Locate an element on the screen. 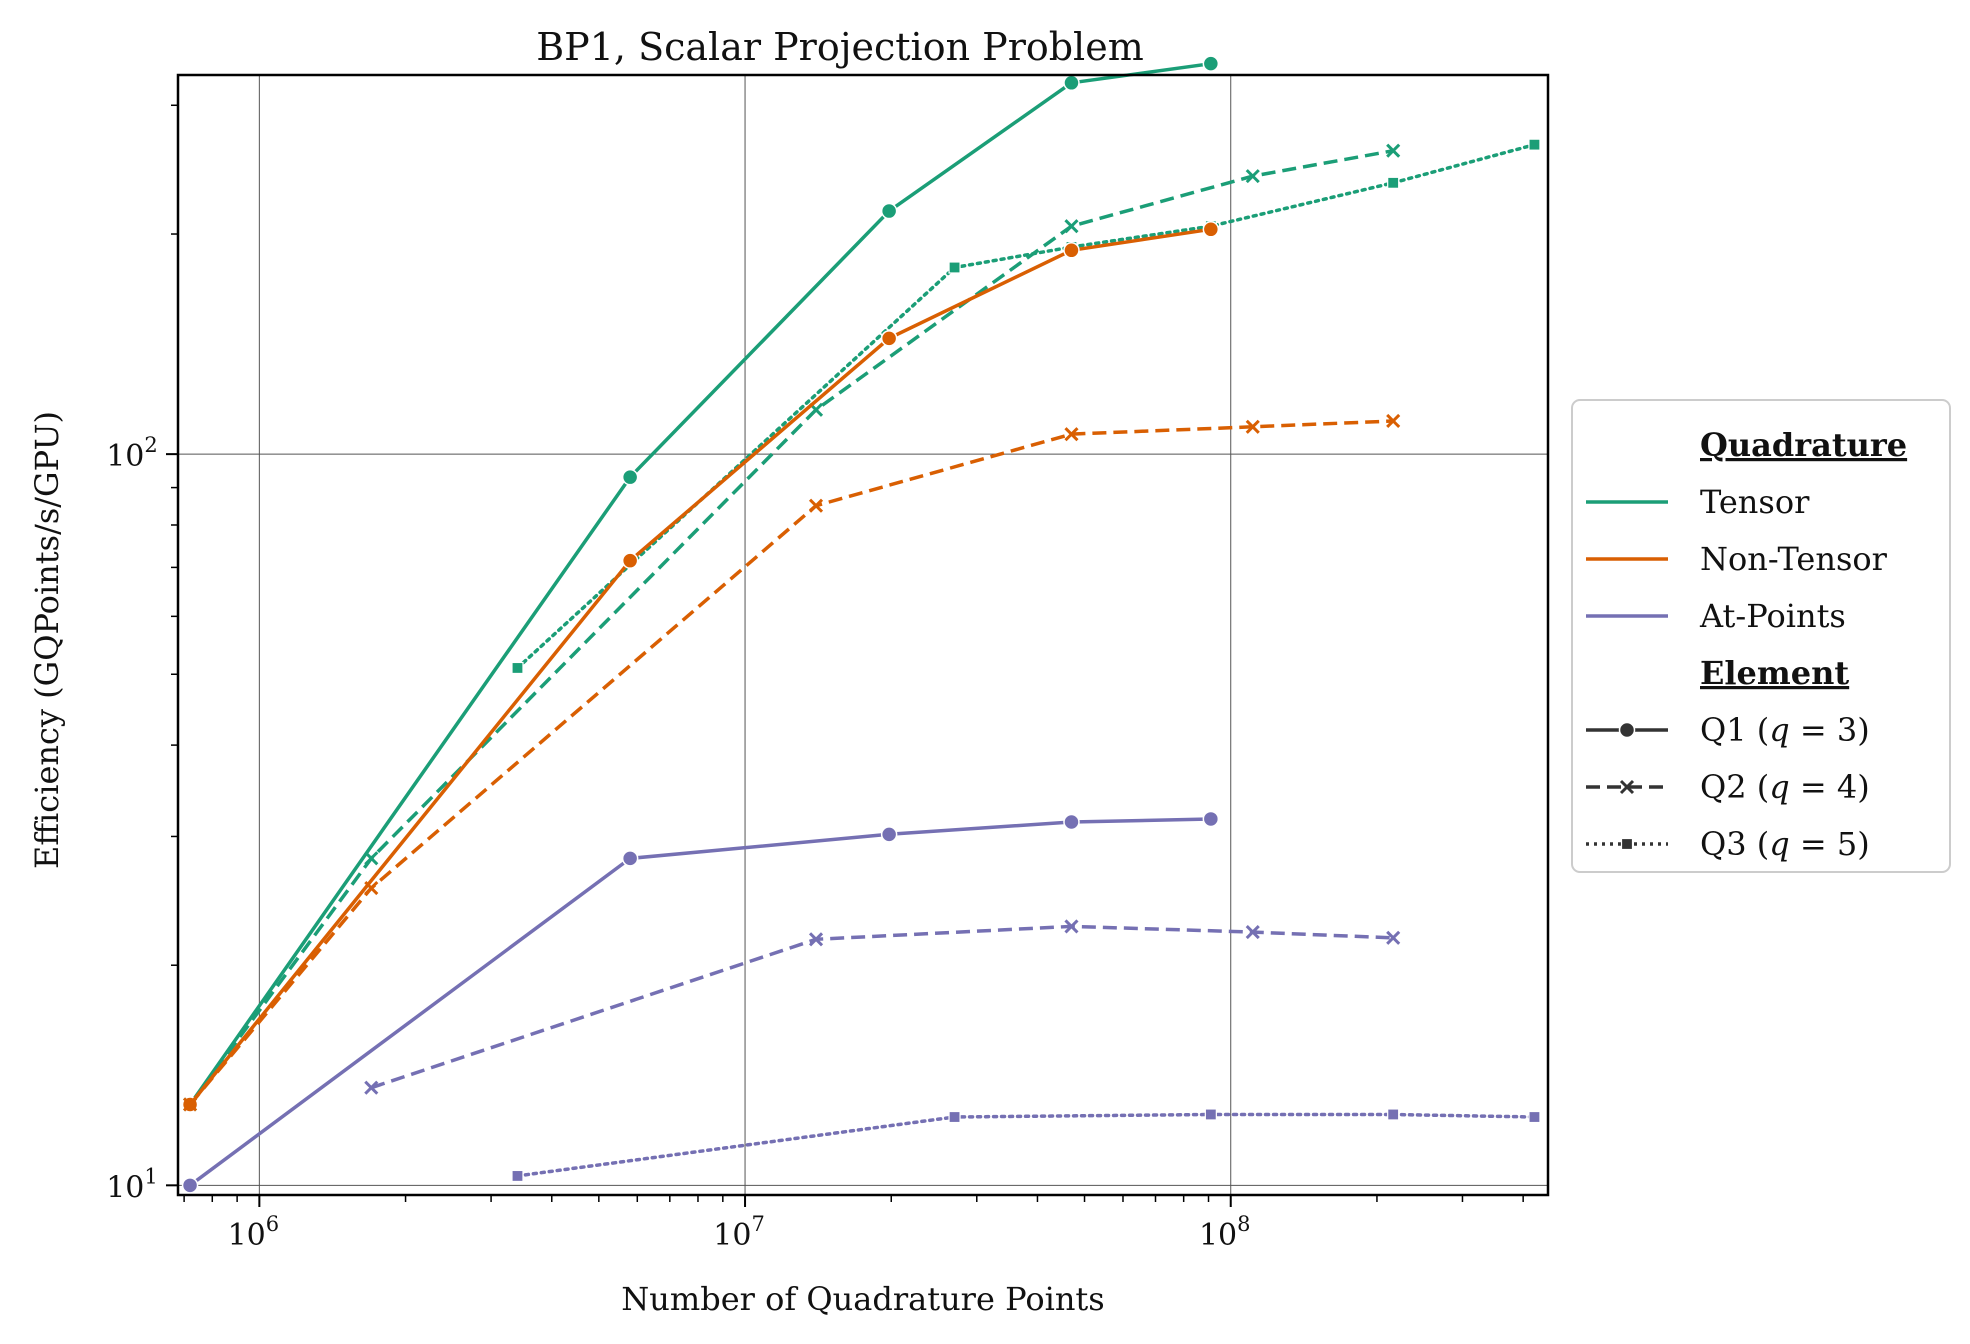 The image size is (1970, 1344). x-tick-exponent: 8 is located at coordinates (1243, 1224).